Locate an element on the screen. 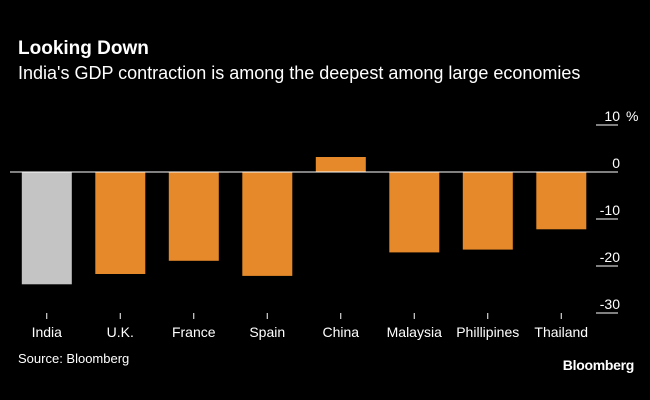 The width and height of the screenshot is (650, 400). x-tick-label: Spain is located at coordinates (267, 332).